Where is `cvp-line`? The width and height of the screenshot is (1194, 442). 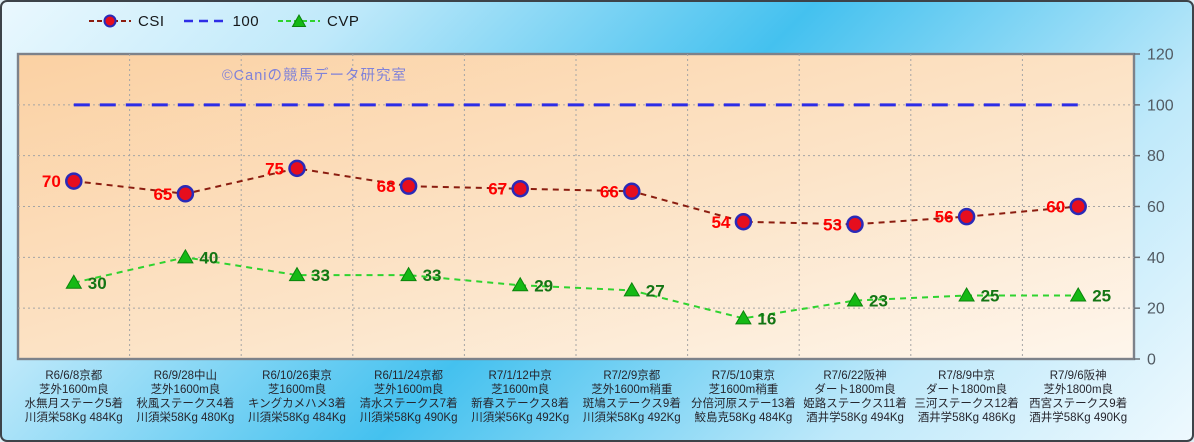
cvp-line is located at coordinates (576, 288).